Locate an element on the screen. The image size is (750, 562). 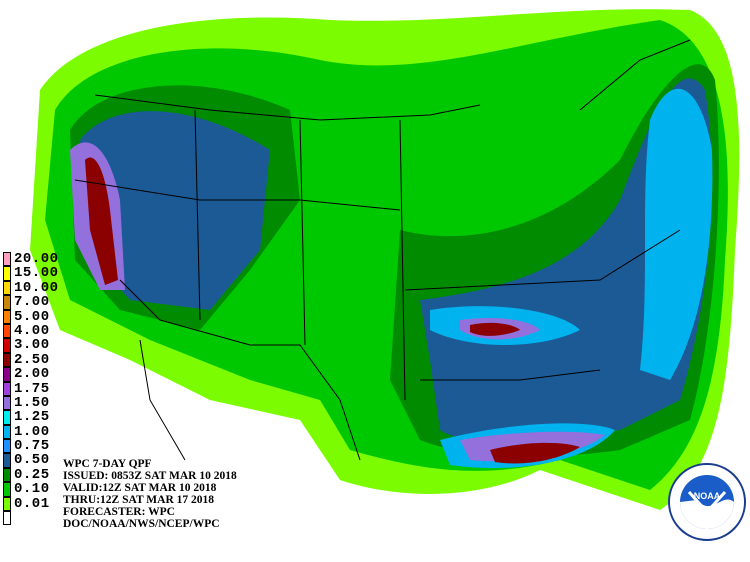
legend-value: 1.00 is located at coordinates (32, 431).